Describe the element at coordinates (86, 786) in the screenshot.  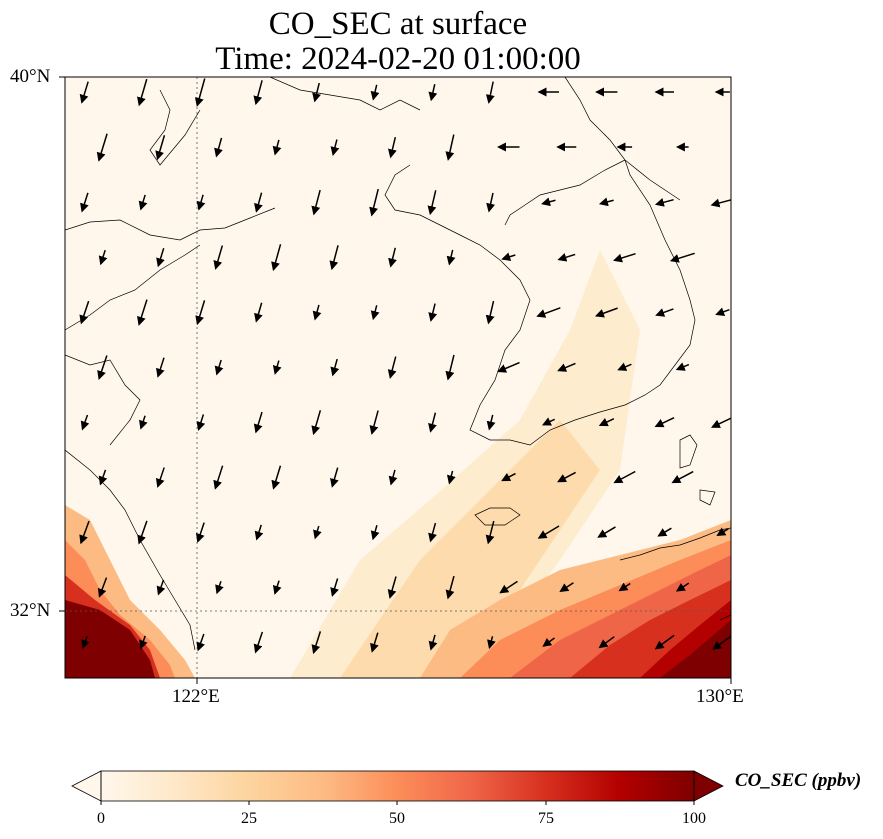
I see `colorbar-min-extend` at that location.